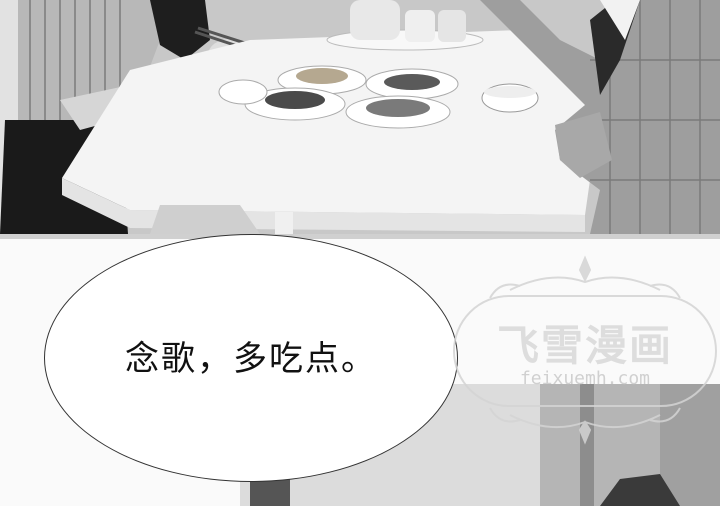  I want to click on speech-bubble-text: 念歌，多吃点。, so click(251, 358).